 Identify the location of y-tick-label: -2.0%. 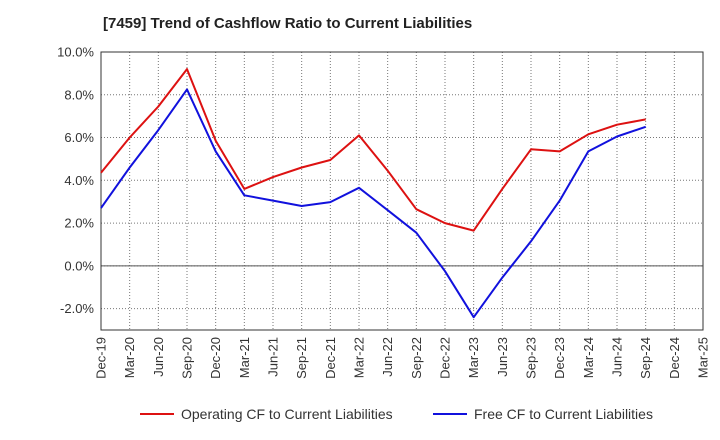
(77, 308).